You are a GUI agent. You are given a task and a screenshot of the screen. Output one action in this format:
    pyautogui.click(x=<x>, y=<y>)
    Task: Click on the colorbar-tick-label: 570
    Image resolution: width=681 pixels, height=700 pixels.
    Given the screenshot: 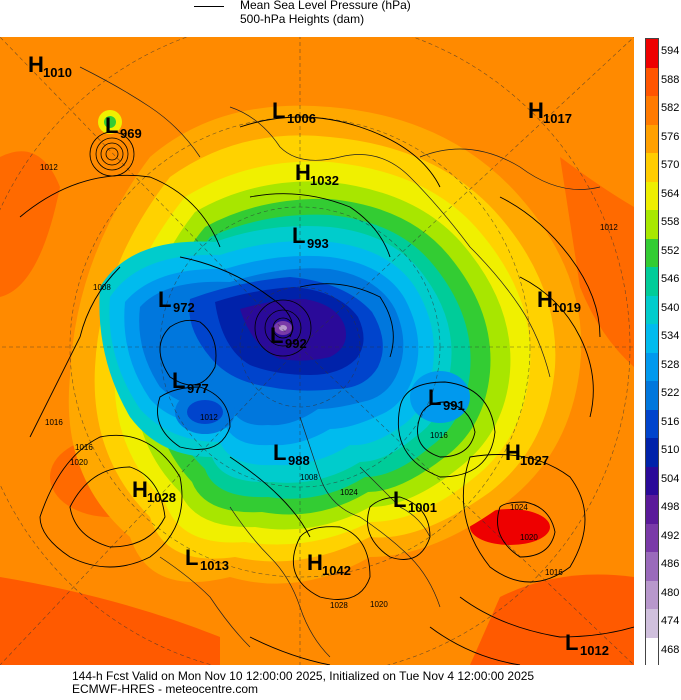 What is the action you would take?
    pyautogui.click(x=670, y=165)
    